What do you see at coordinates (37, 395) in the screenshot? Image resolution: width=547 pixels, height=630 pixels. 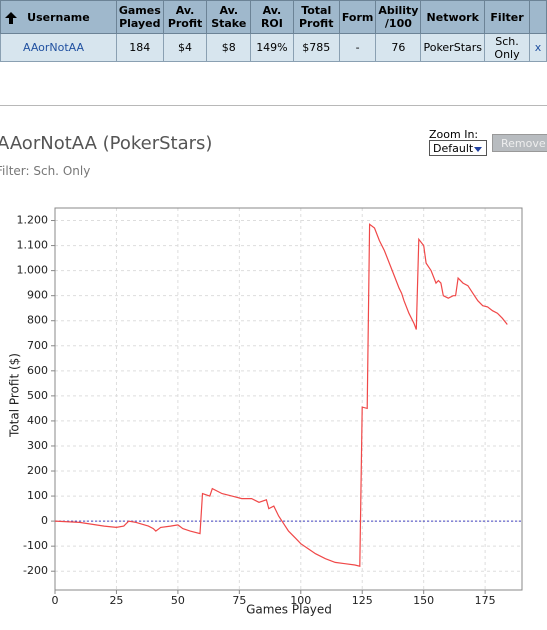 I see `y-tick-label: 500` at bounding box center [37, 395].